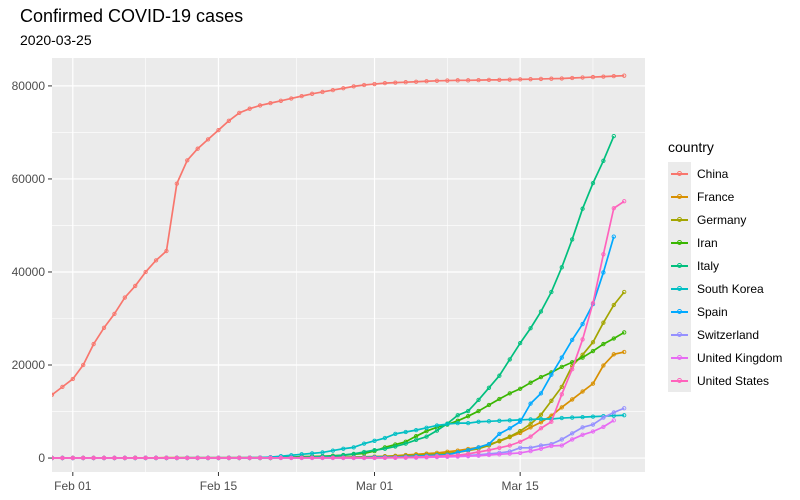  I want to click on legend-marker, so click(679, 311).